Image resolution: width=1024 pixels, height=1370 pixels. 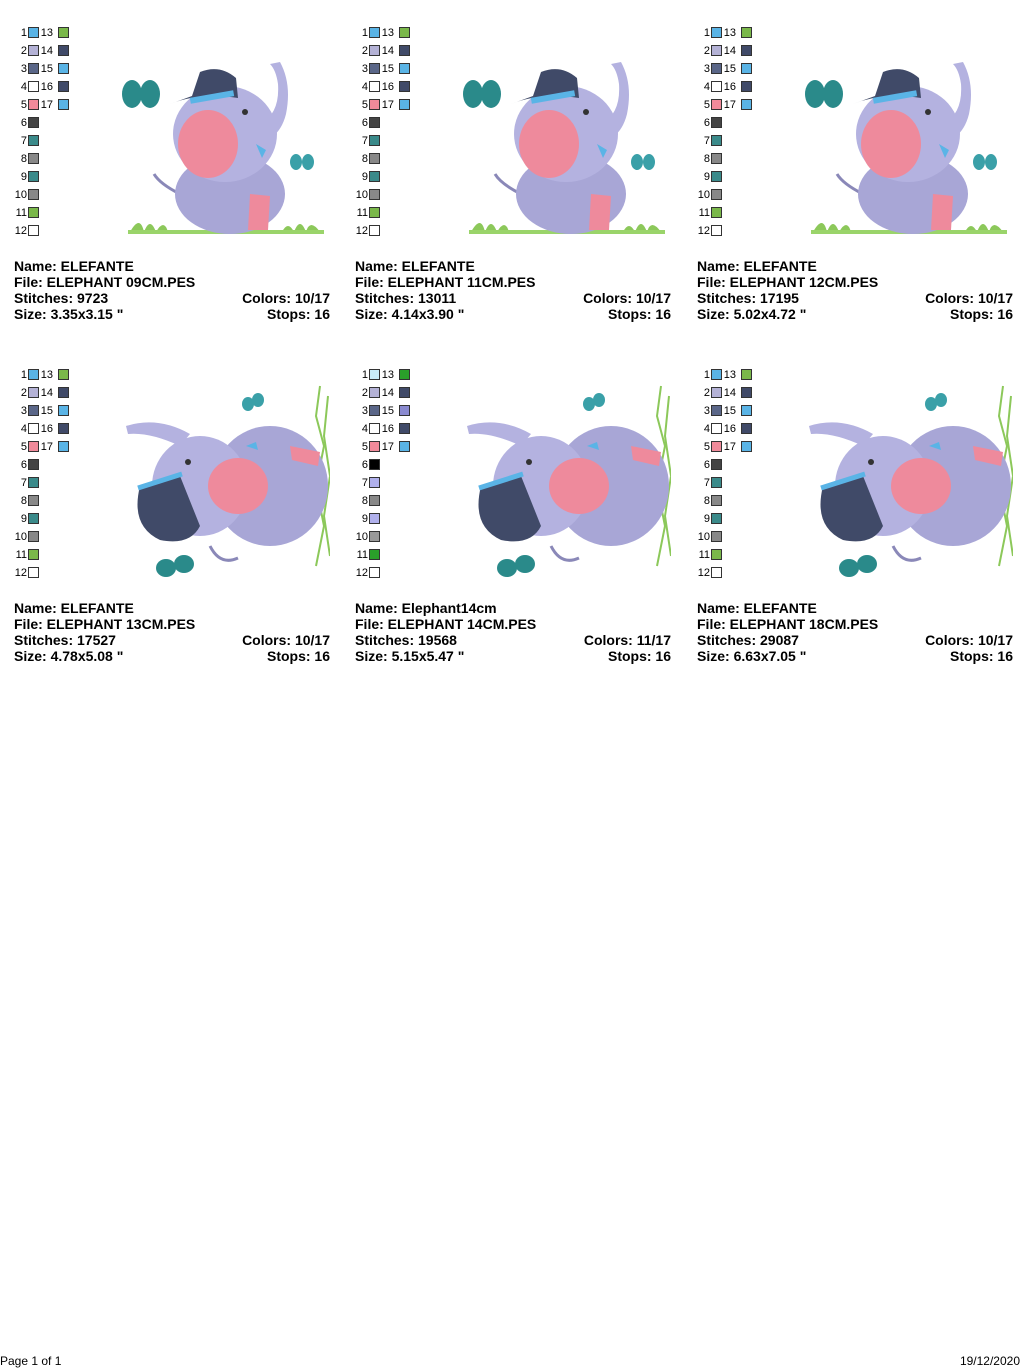 I want to click on palette-row: 5 17, so click(x=730, y=447).